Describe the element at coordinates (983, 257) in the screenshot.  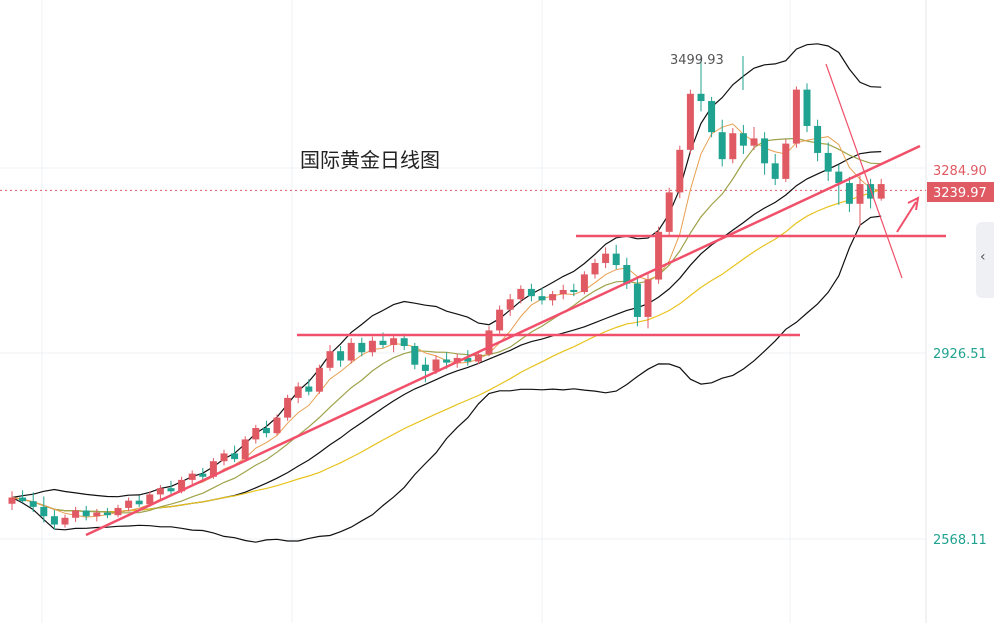
I see `chevron-left-icon: ‹` at that location.